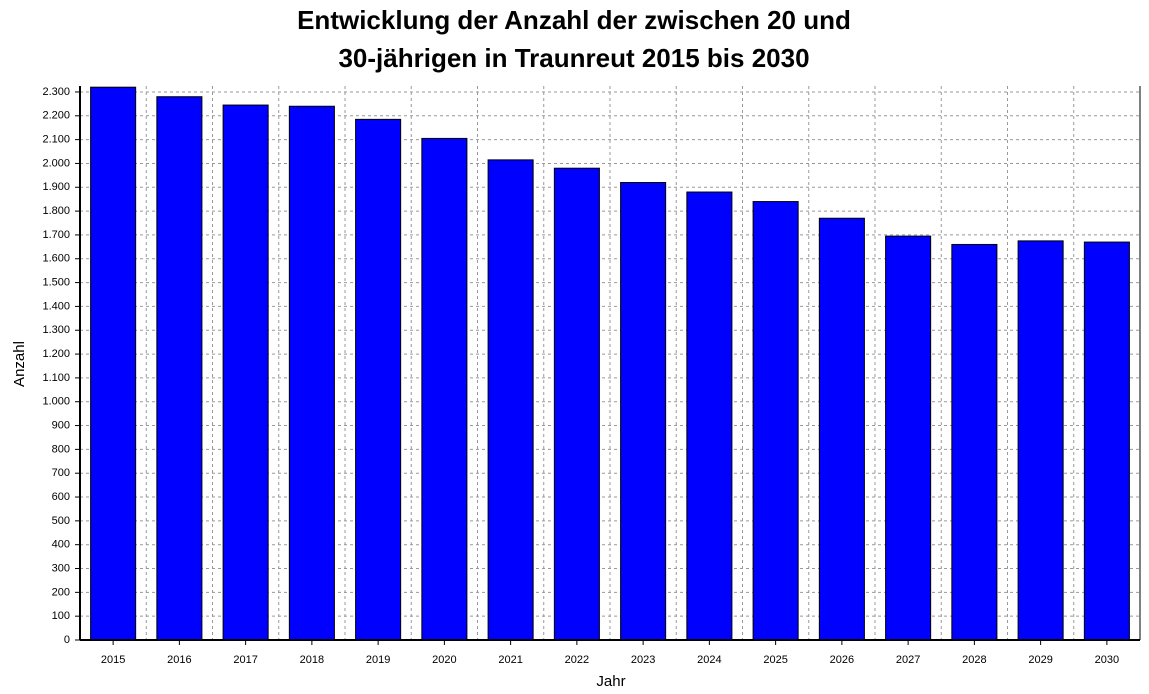  Describe the element at coordinates (444, 660) in the screenshot. I see `x-tick-label: 2020` at that location.